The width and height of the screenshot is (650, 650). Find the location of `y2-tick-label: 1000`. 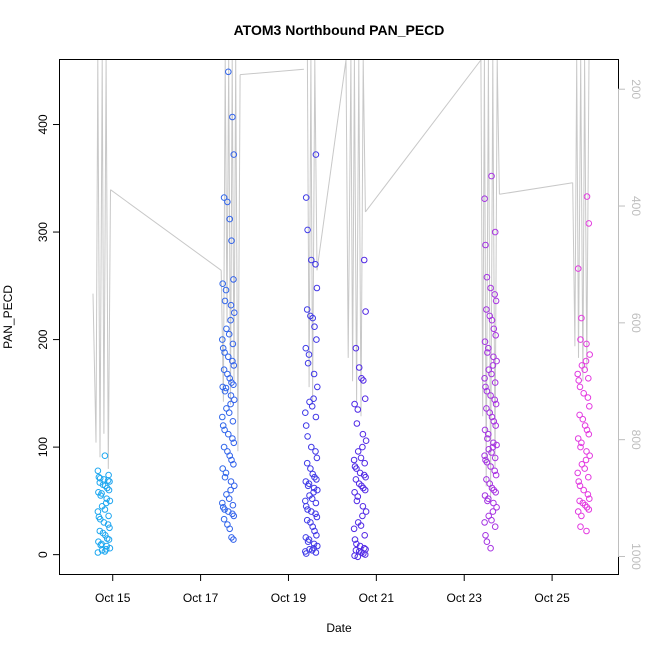

y2-tick-label: 1000 is located at coordinates (636, 556).